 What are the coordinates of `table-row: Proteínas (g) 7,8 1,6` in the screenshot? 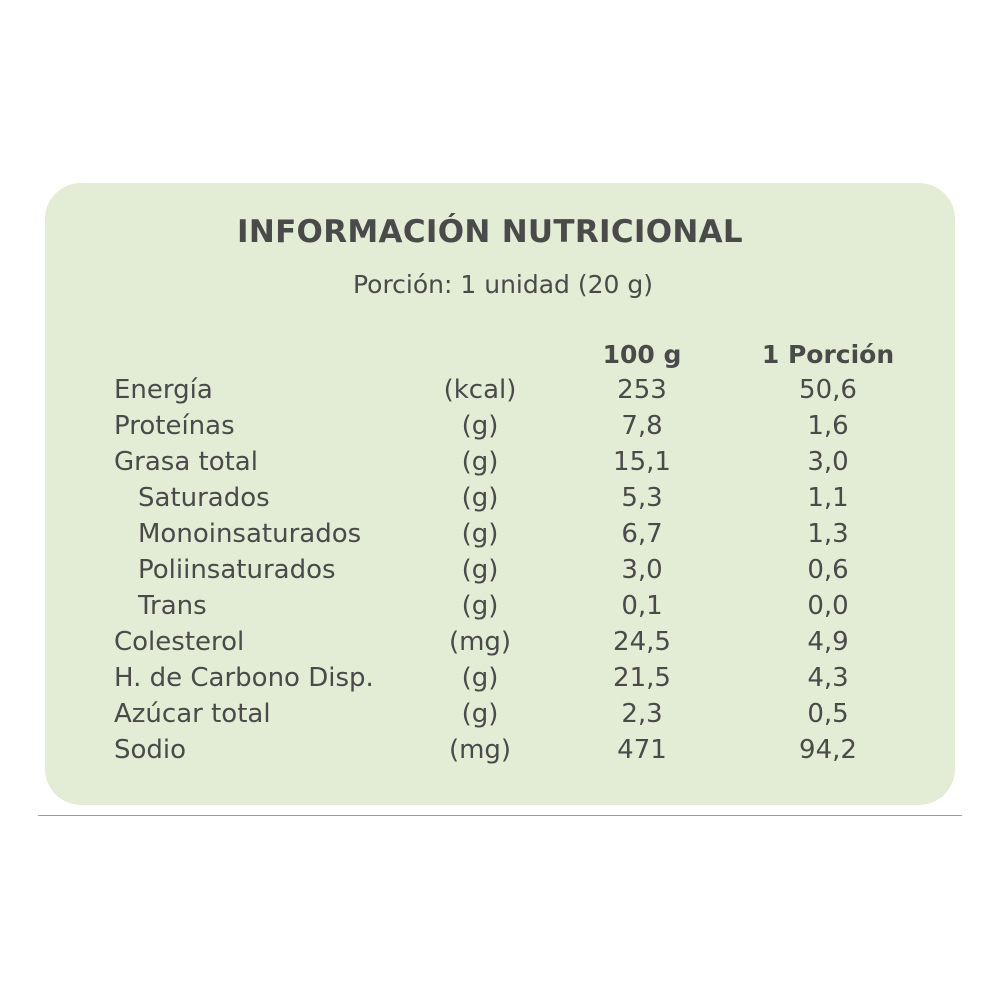 It's located at (500, 426).